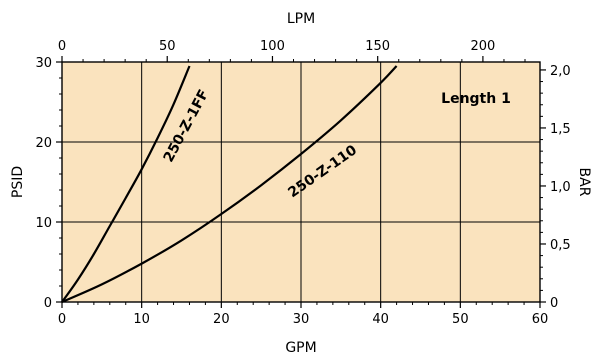  Describe the element at coordinates (584, 182) in the screenshot. I see `y-right-axis-title: BAR` at that location.